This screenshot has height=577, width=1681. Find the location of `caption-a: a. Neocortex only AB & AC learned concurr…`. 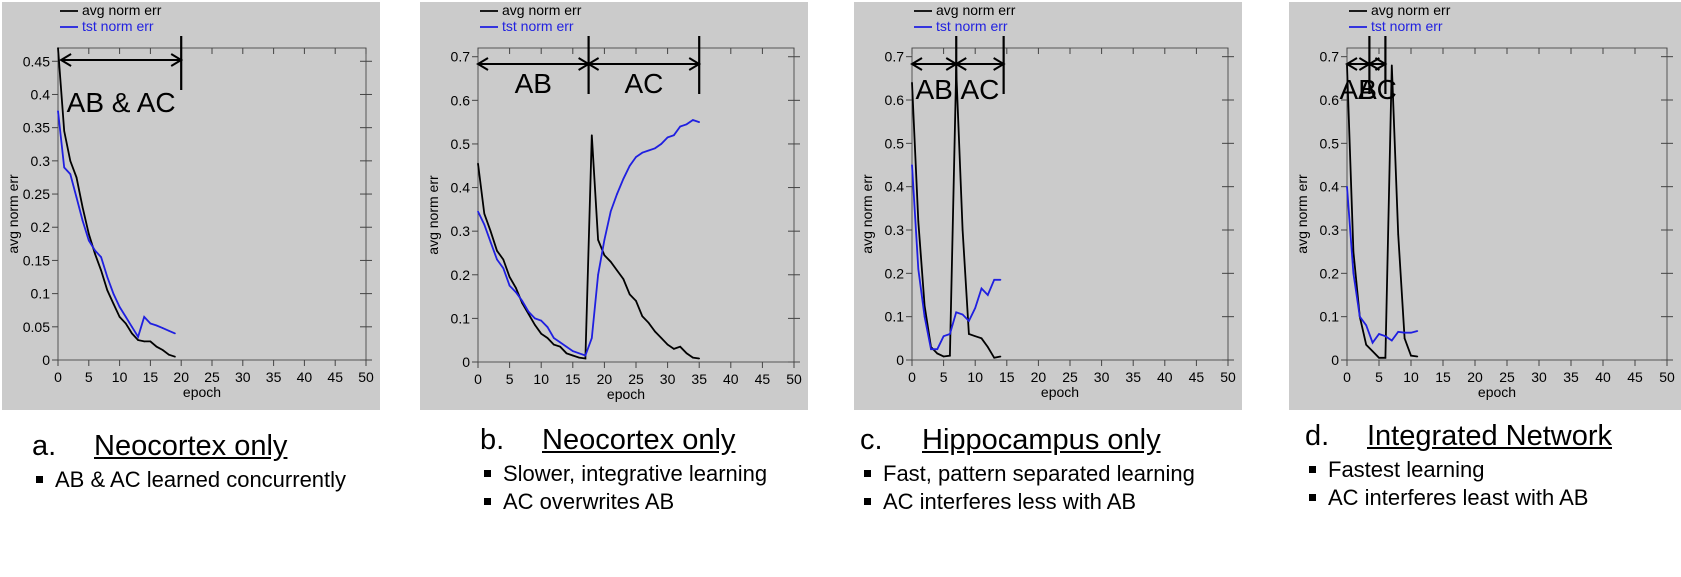

caption-a: a. Neocortex only AB & AC learned concurr… is located at coordinates (189, 462).